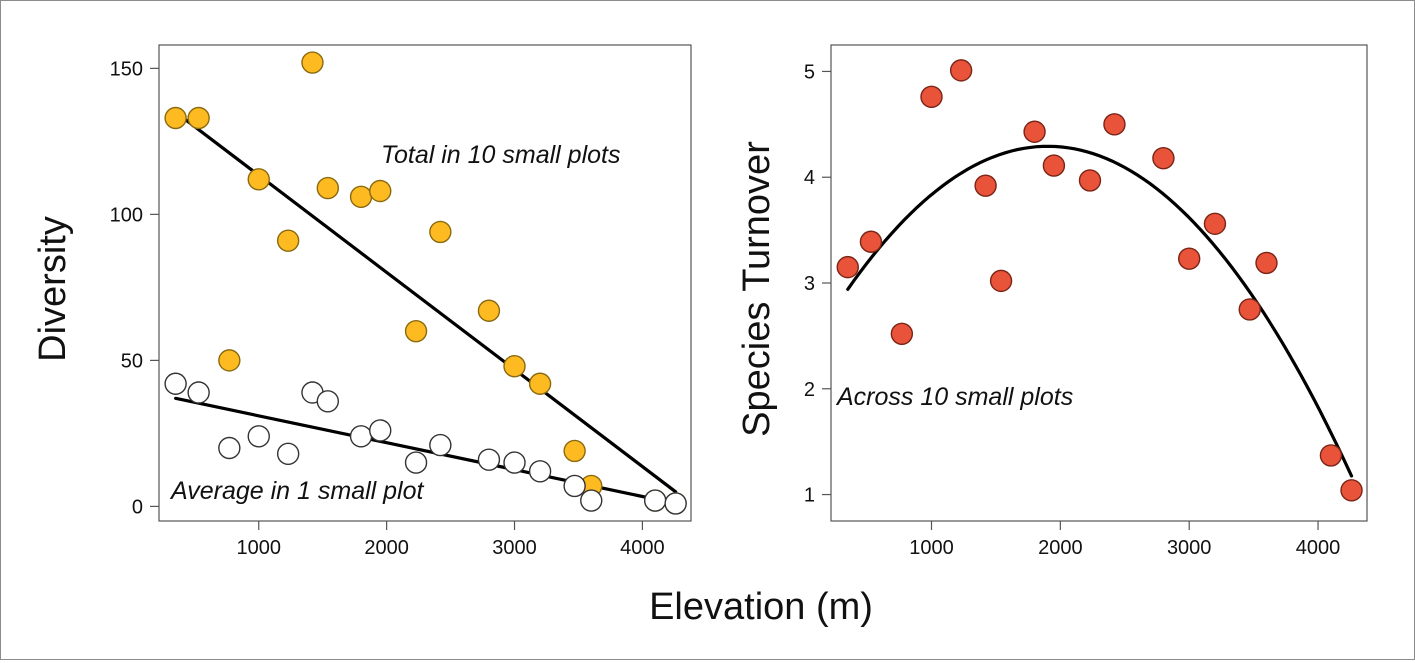 Image resolution: width=1415 pixels, height=663 pixels. What do you see at coordinates (809, 284) in the screenshot?
I see `y-tick-label: 3` at bounding box center [809, 284].